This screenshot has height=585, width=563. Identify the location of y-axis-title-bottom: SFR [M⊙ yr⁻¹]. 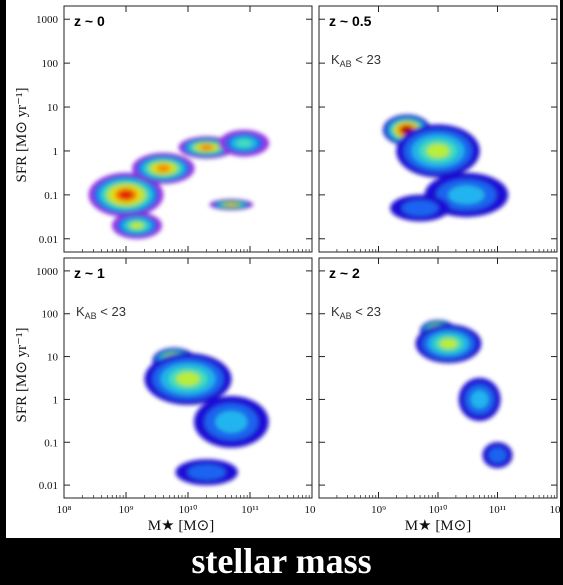
(22, 375).